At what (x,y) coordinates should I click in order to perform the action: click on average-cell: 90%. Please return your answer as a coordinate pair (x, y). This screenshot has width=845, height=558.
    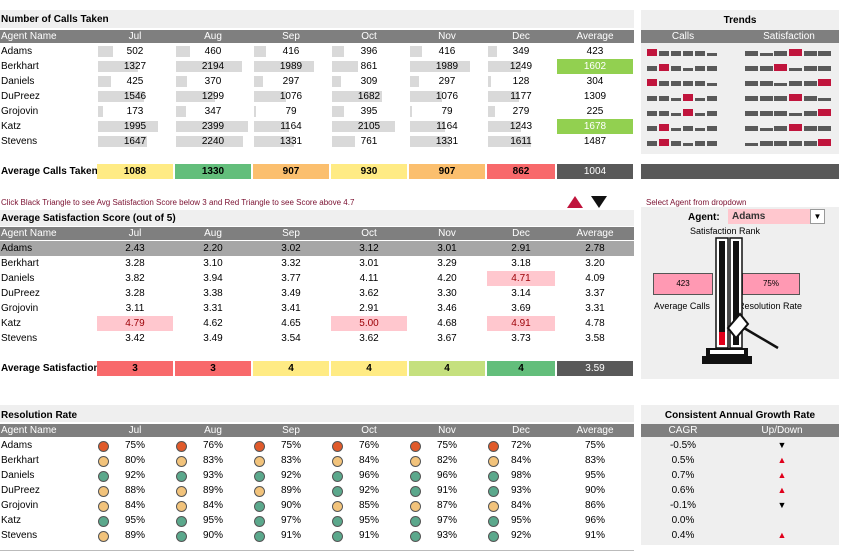
    Looking at the image, I should click on (594, 490).